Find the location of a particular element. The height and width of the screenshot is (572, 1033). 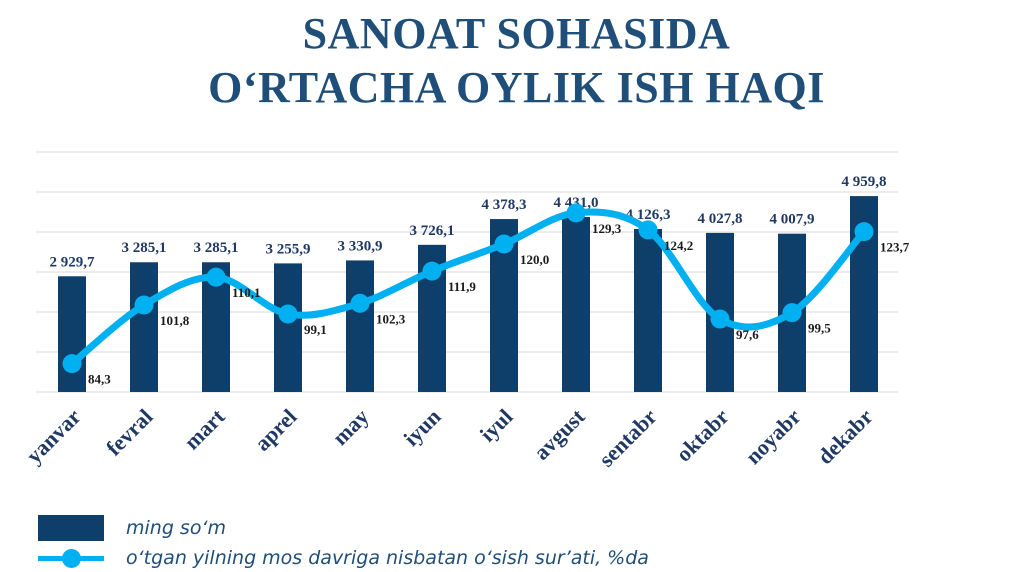

bar-value-label-oktabr: 4 027,8 is located at coordinates (720, 219).